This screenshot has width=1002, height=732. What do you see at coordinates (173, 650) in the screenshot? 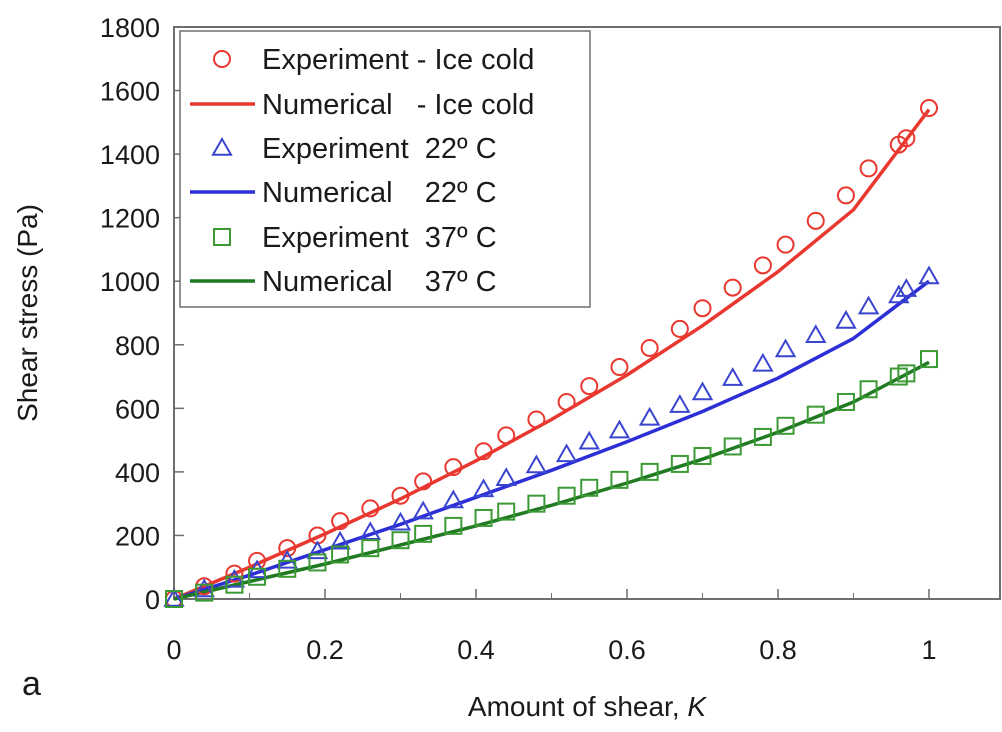
I see `x-tick-label: 0` at bounding box center [173, 650].